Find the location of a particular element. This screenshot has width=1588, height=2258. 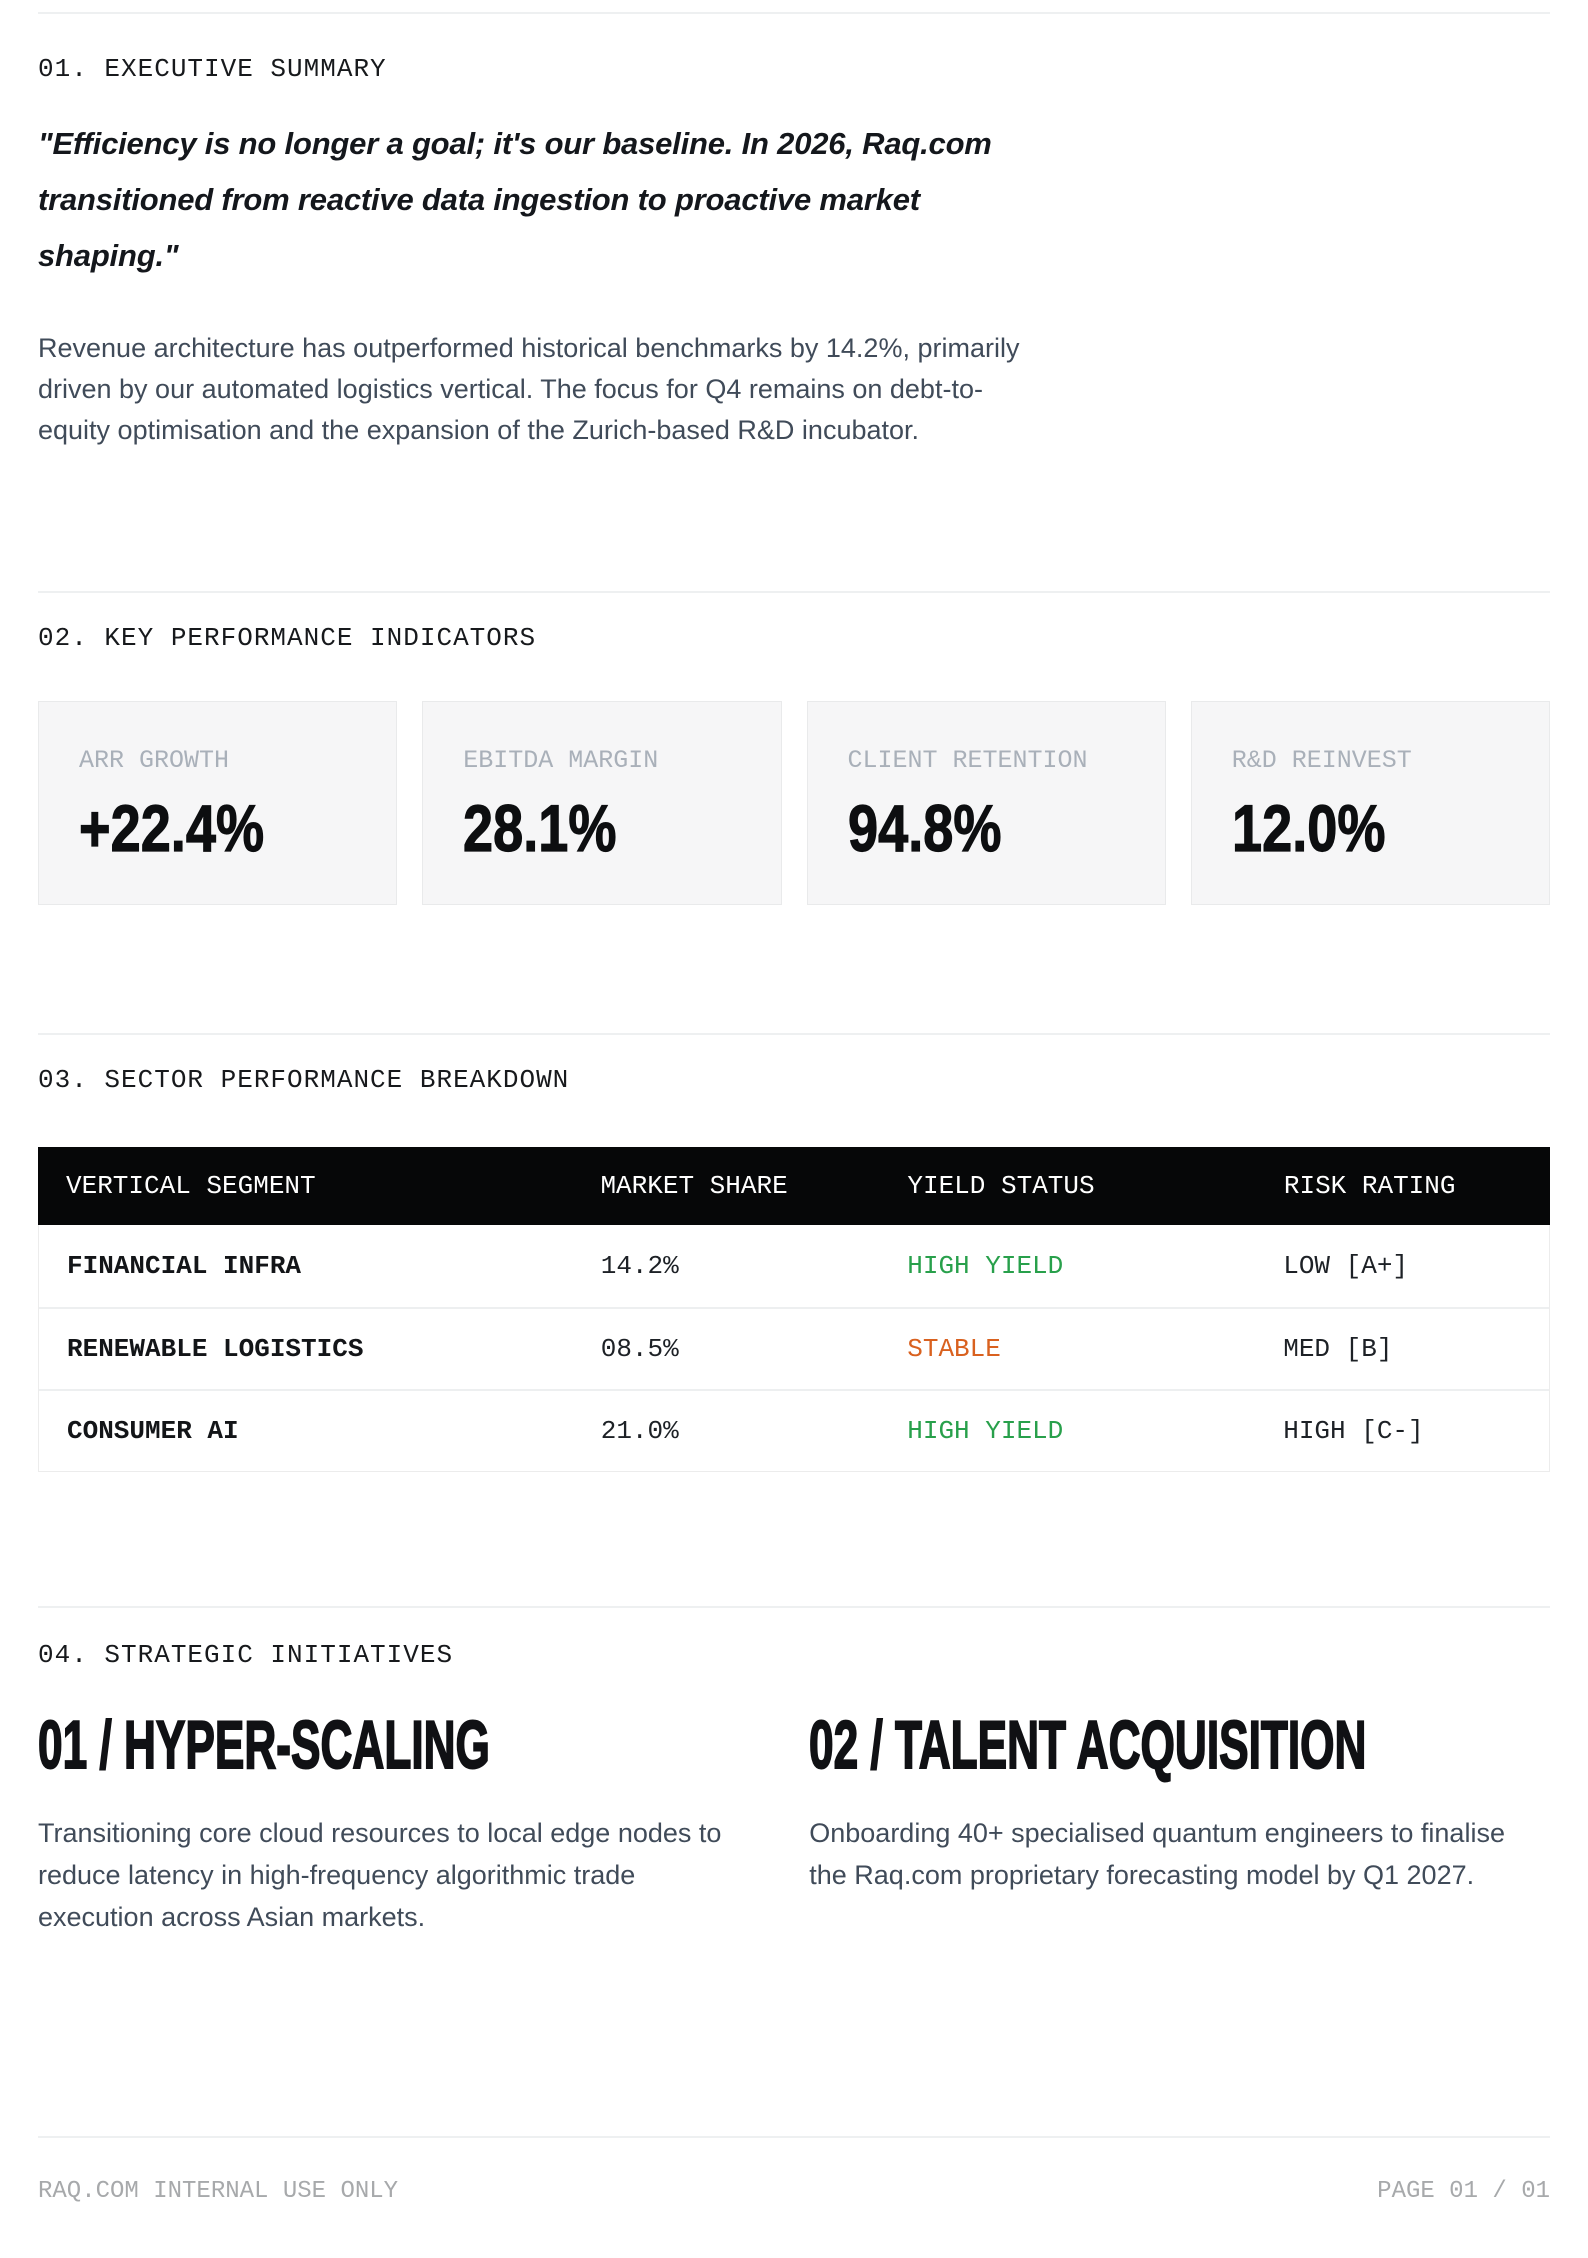

cell-market-share: 14.2% is located at coordinates (639, 1266).